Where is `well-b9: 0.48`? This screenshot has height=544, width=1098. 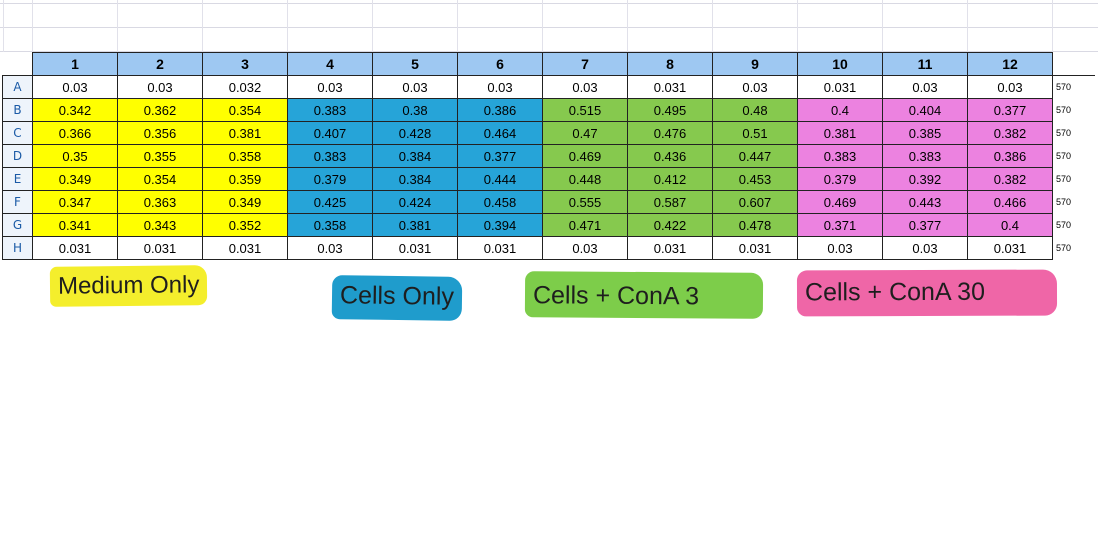 well-b9: 0.48 is located at coordinates (755, 110).